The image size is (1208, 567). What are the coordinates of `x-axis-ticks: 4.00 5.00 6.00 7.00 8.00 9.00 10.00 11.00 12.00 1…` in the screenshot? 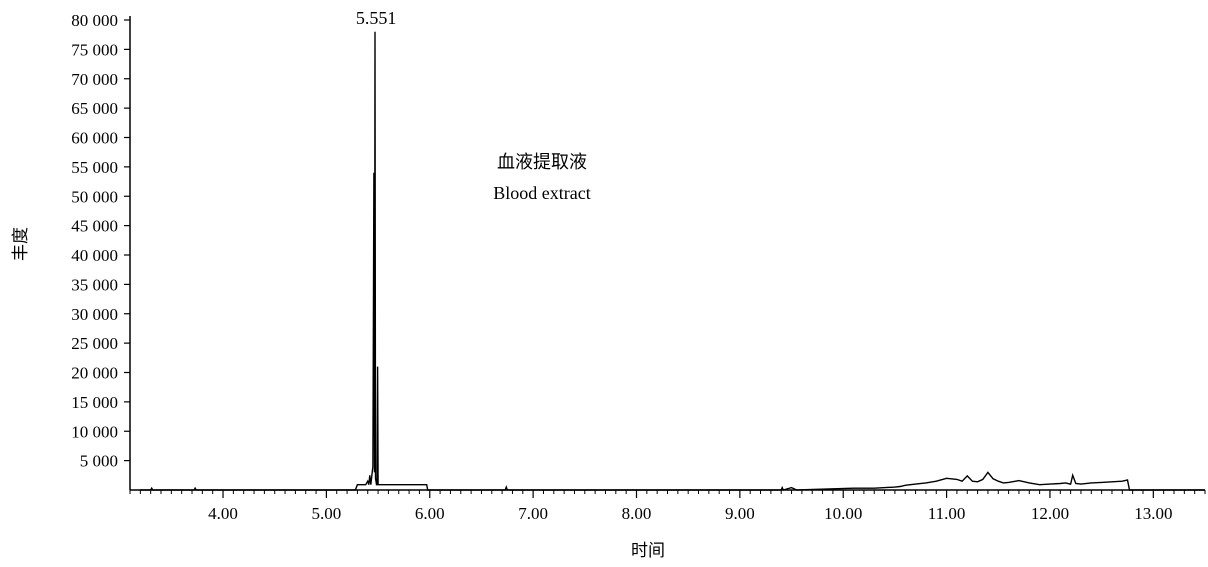 It's located at (667, 506).